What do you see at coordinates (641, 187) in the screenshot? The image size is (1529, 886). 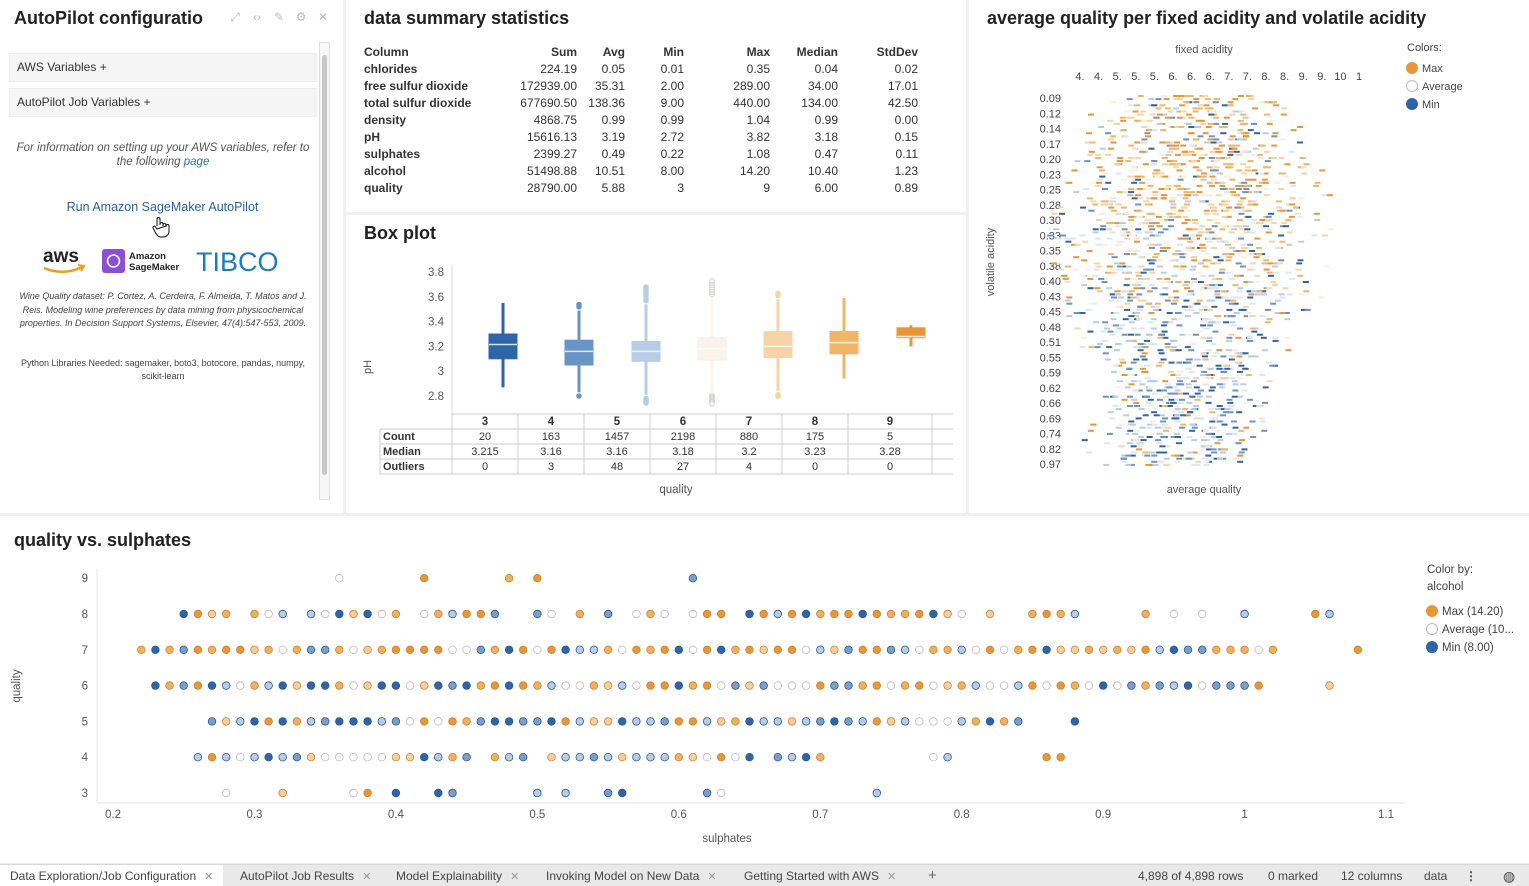 I see `summary-row: quality 28790.00 5.88 3 9 6.00 0.89` at bounding box center [641, 187].